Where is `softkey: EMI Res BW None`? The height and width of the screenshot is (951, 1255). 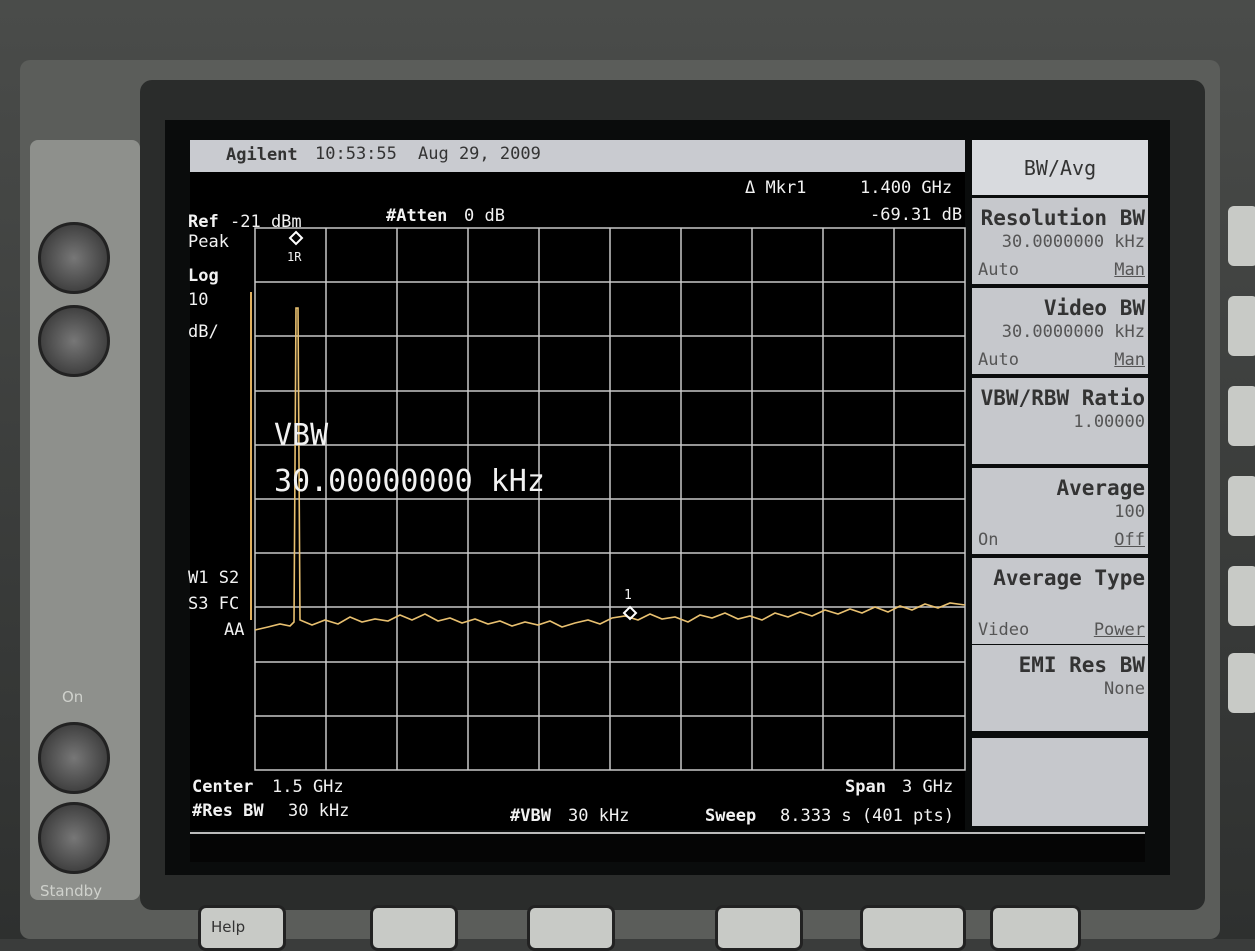
softkey: EMI Res BW None is located at coordinates (1060, 688).